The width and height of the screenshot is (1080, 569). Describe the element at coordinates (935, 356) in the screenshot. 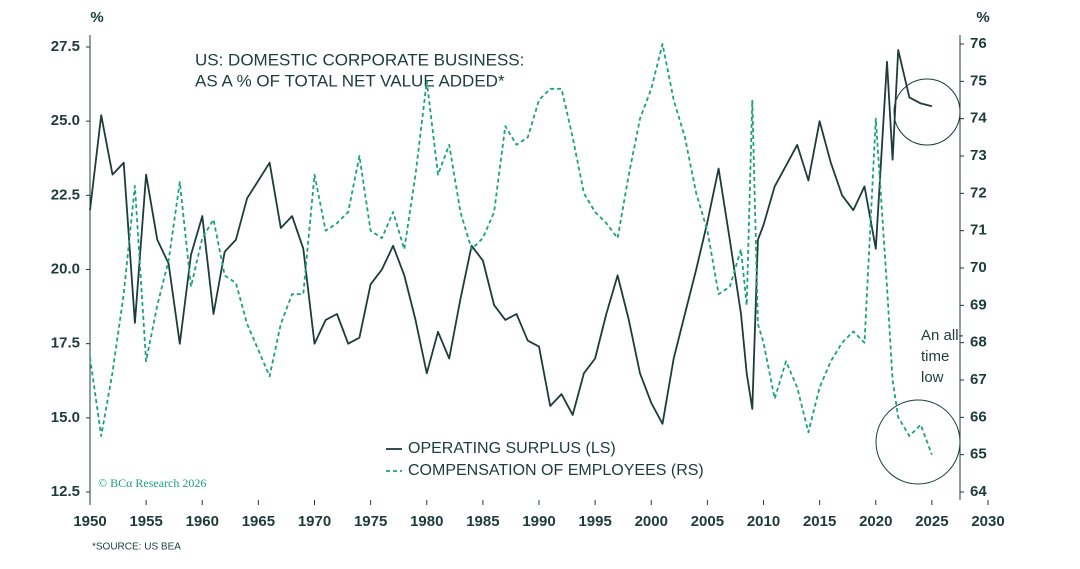

I see `annotation: time` at that location.